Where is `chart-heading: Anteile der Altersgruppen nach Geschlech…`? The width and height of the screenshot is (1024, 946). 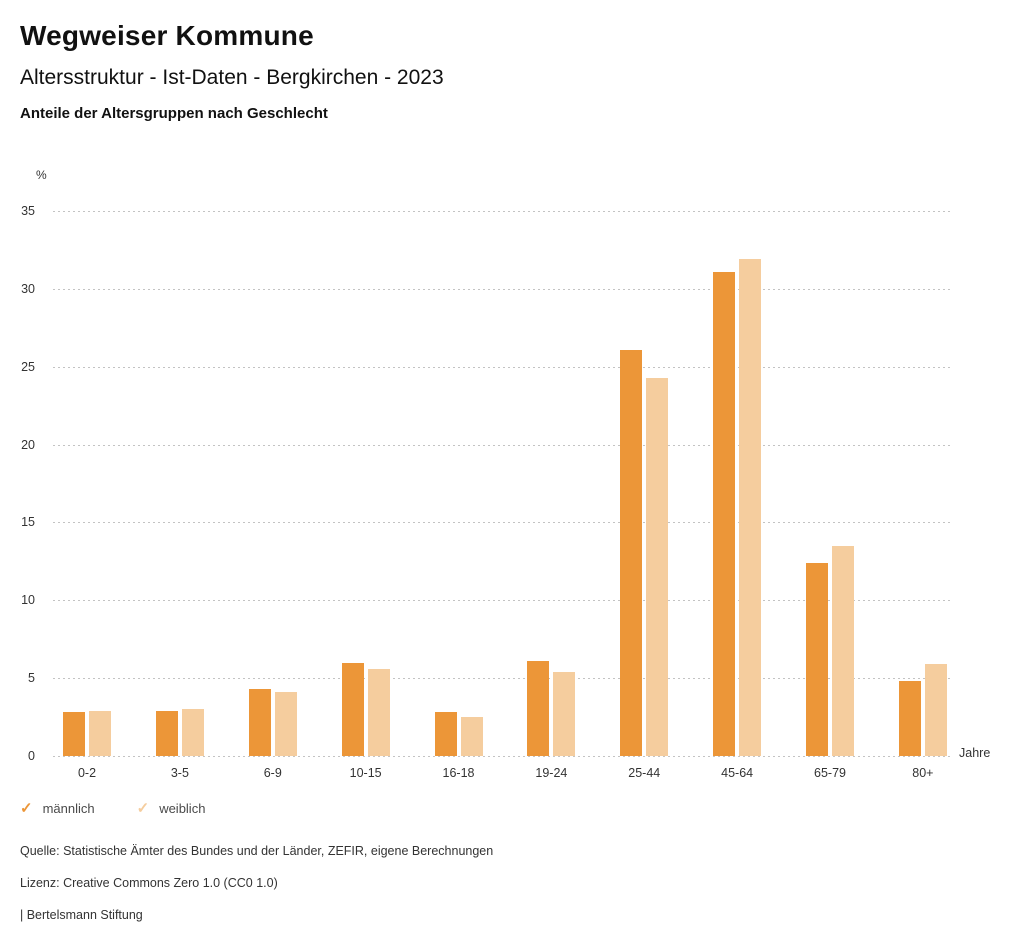 chart-heading: Anteile der Altersgruppen nach Geschlech… is located at coordinates (174, 113).